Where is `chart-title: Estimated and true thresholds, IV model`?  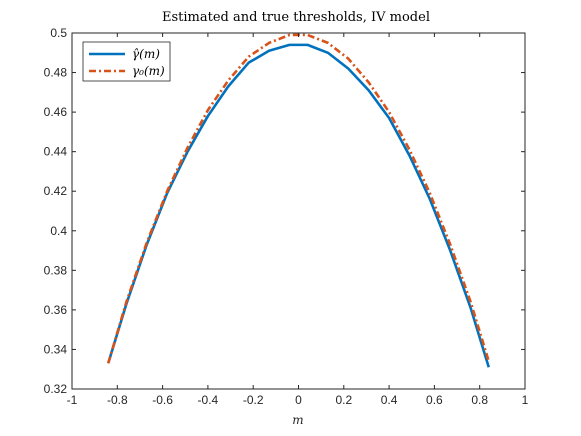
chart-title: Estimated and true thresholds, IV model is located at coordinates (296, 17).